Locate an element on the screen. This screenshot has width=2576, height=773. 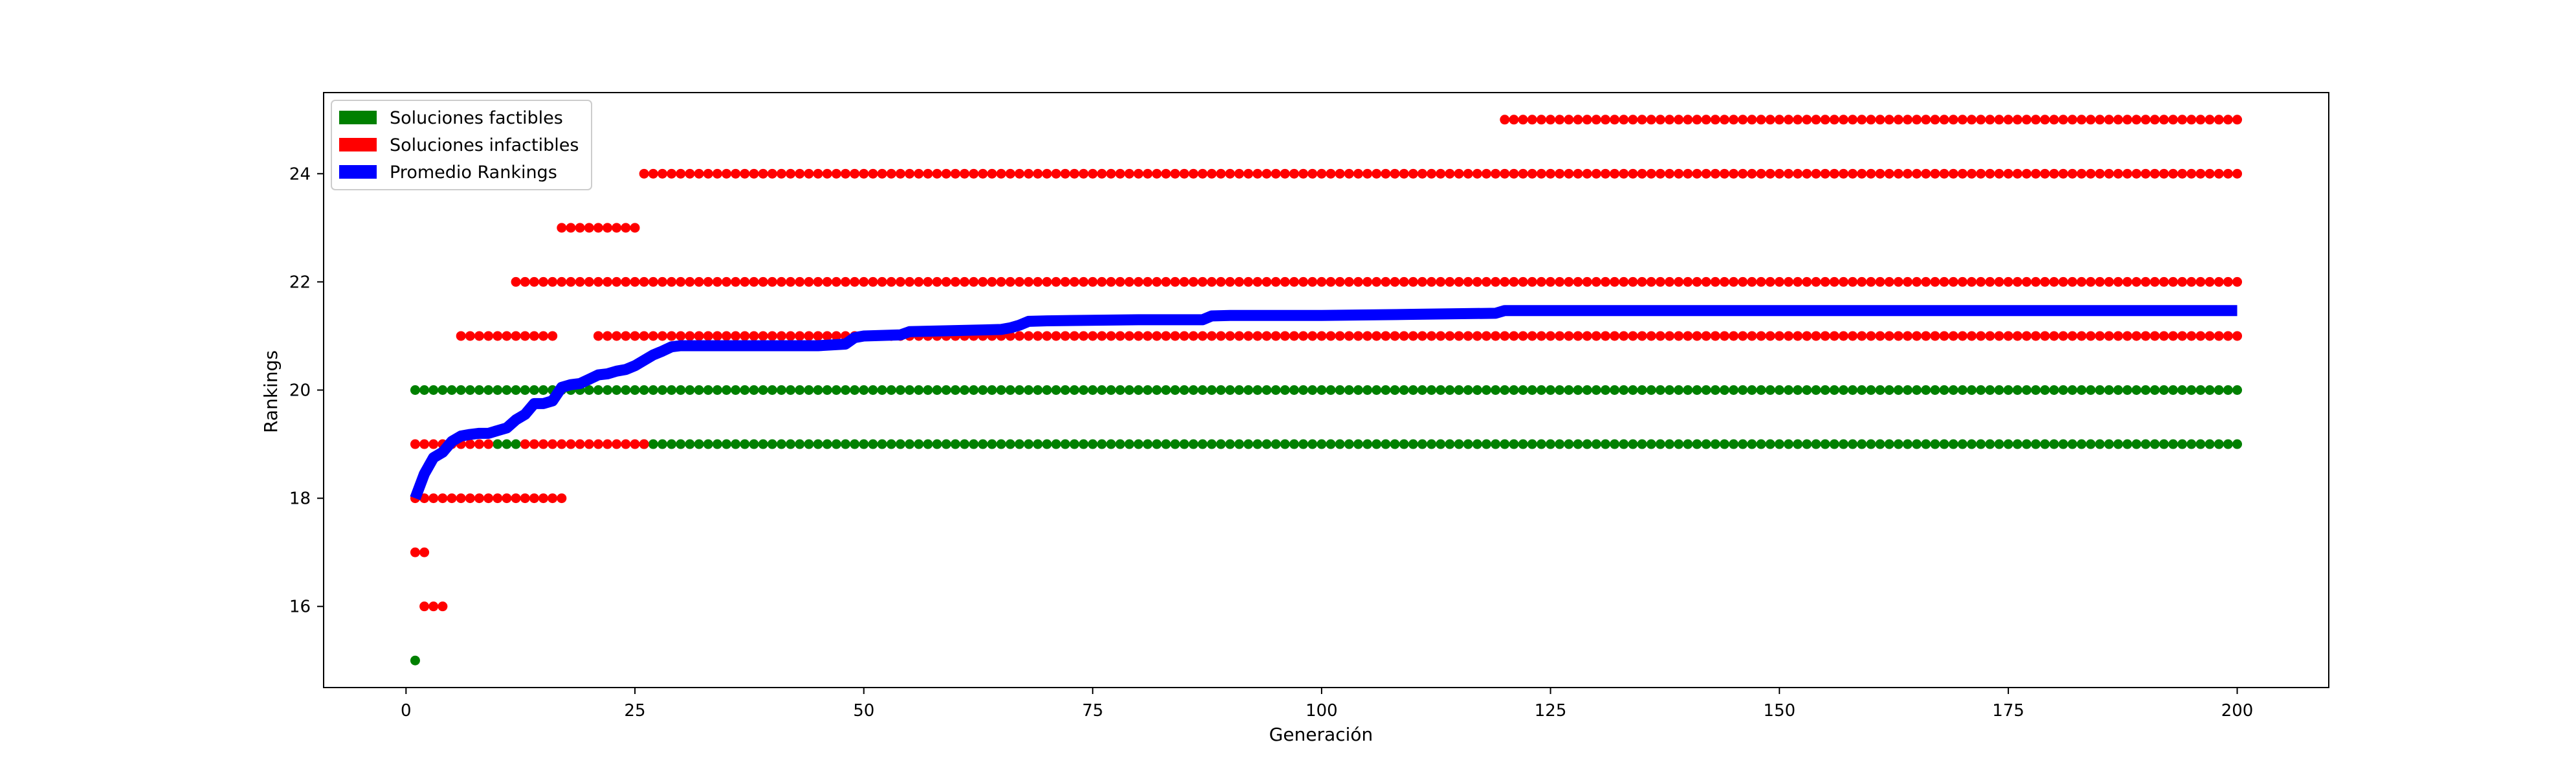
legend-box is located at coordinates (461, 145).